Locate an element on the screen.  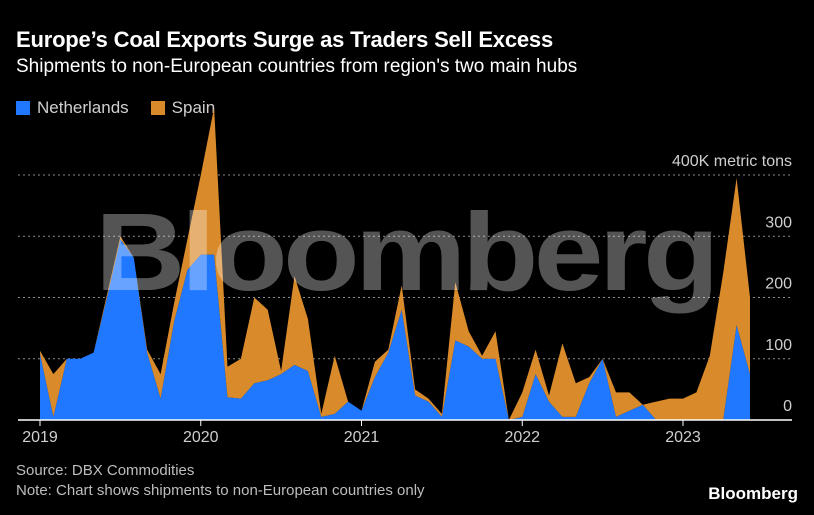
legend-item-spain: Spain is located at coordinates (183, 108).